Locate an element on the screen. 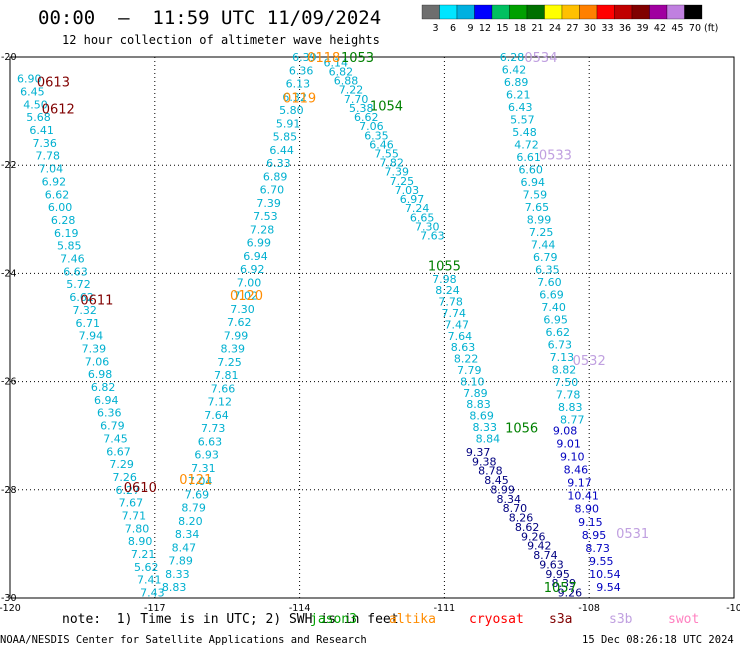  y-tick-label: -26 is located at coordinates (9, 382).